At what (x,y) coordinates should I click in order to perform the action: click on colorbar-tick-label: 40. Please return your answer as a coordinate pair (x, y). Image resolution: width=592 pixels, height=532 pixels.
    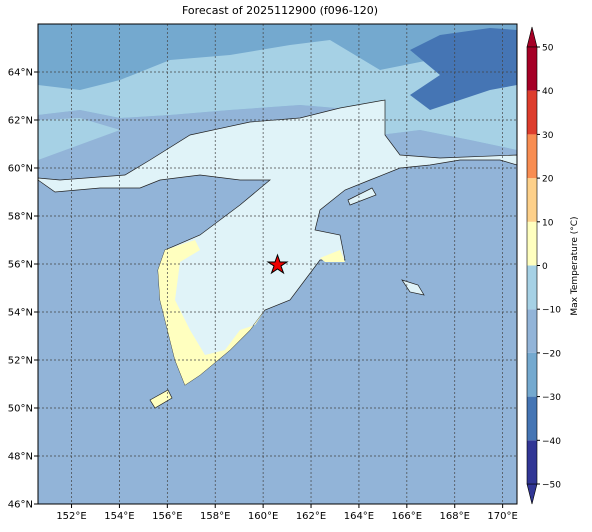
    Looking at the image, I should click on (548, 92).